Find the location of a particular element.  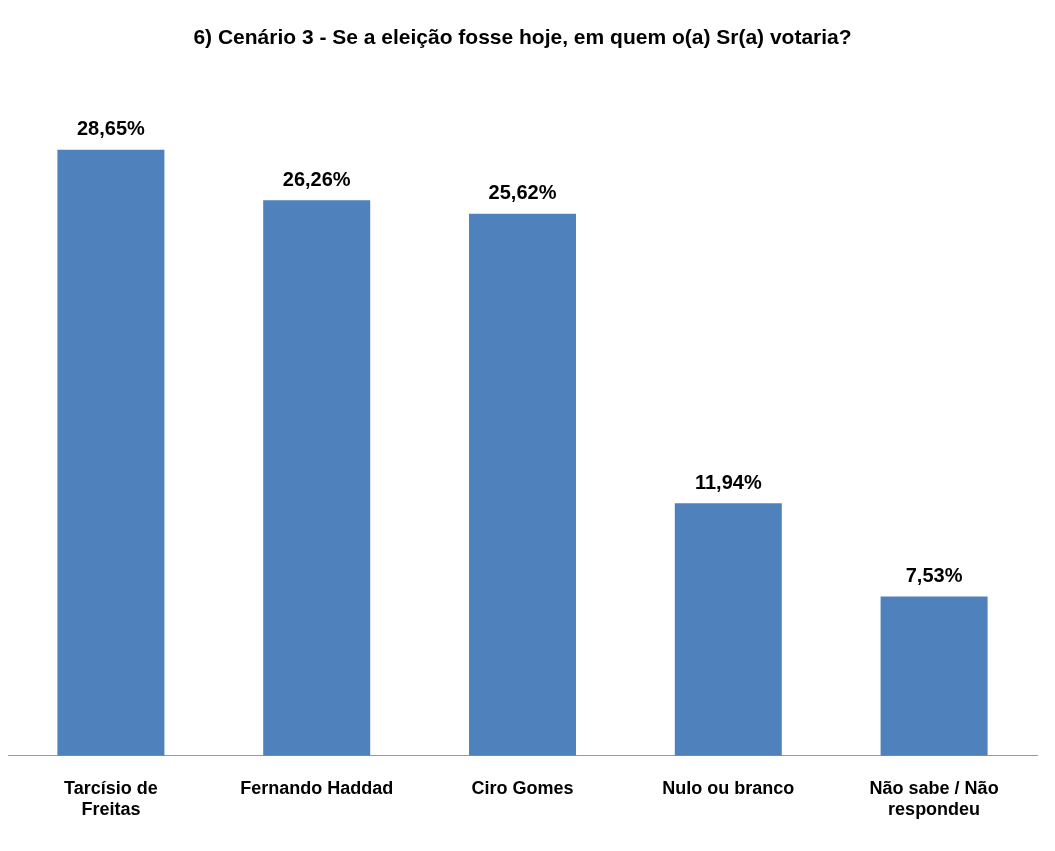

x-tick-label: Não sabe / Não respondeu is located at coordinates (934, 798).